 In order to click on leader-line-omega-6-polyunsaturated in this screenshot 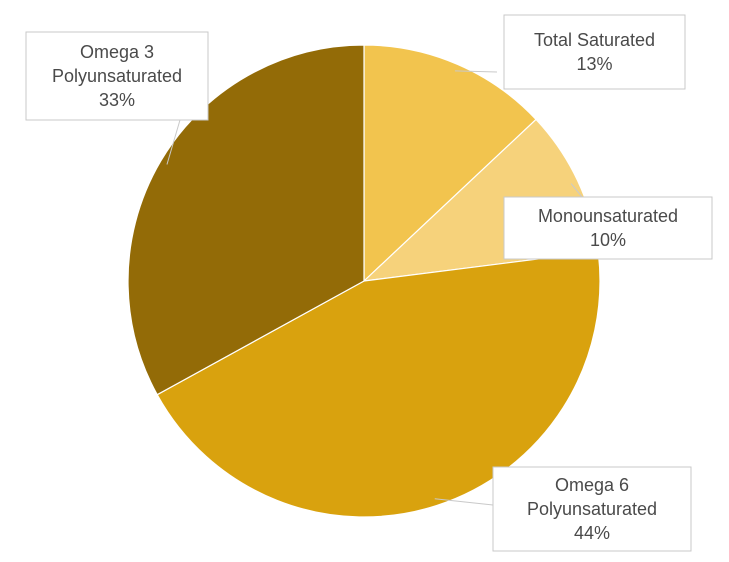, I will do `click(464, 502)`.